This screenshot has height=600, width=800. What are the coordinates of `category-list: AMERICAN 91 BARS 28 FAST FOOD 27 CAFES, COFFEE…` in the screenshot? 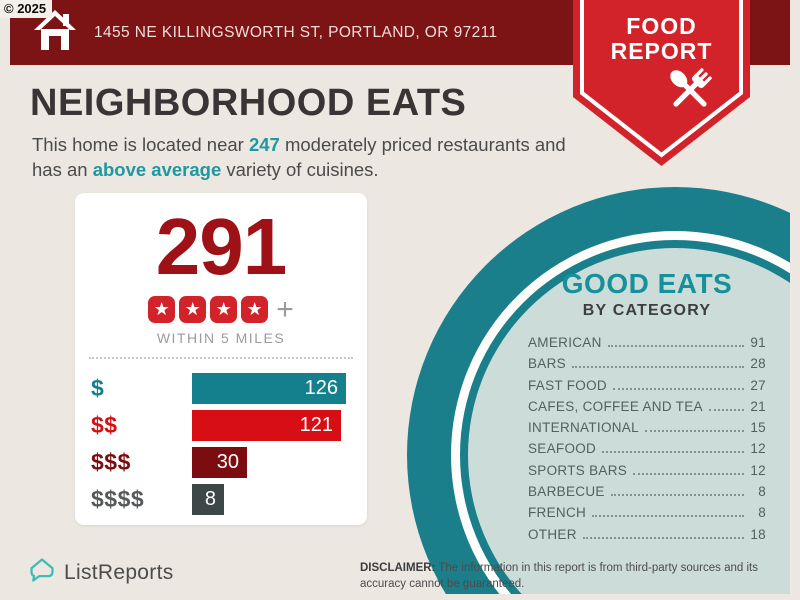 It's located at (647, 441).